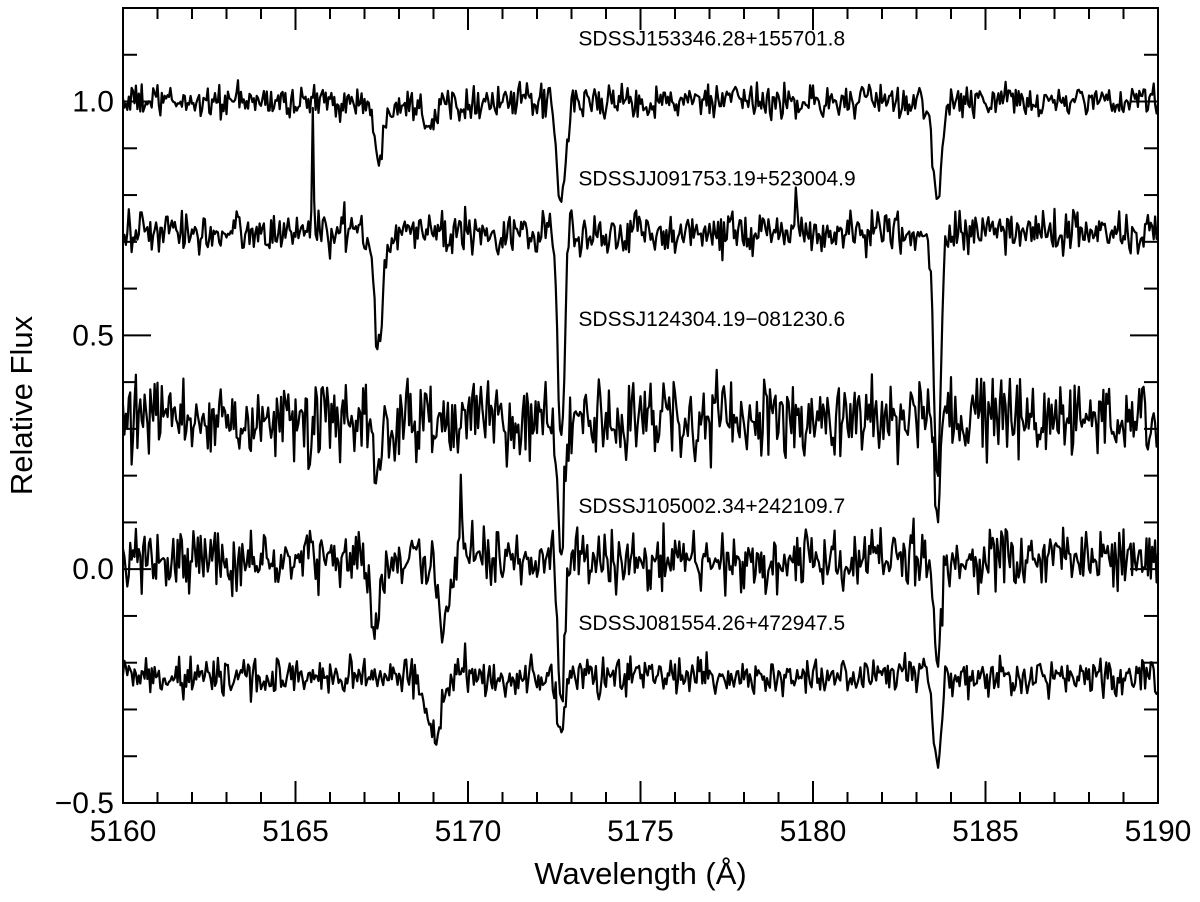 The height and width of the screenshot is (902, 1200). I want to click on y-tick-label: −0.5, so click(84, 803).